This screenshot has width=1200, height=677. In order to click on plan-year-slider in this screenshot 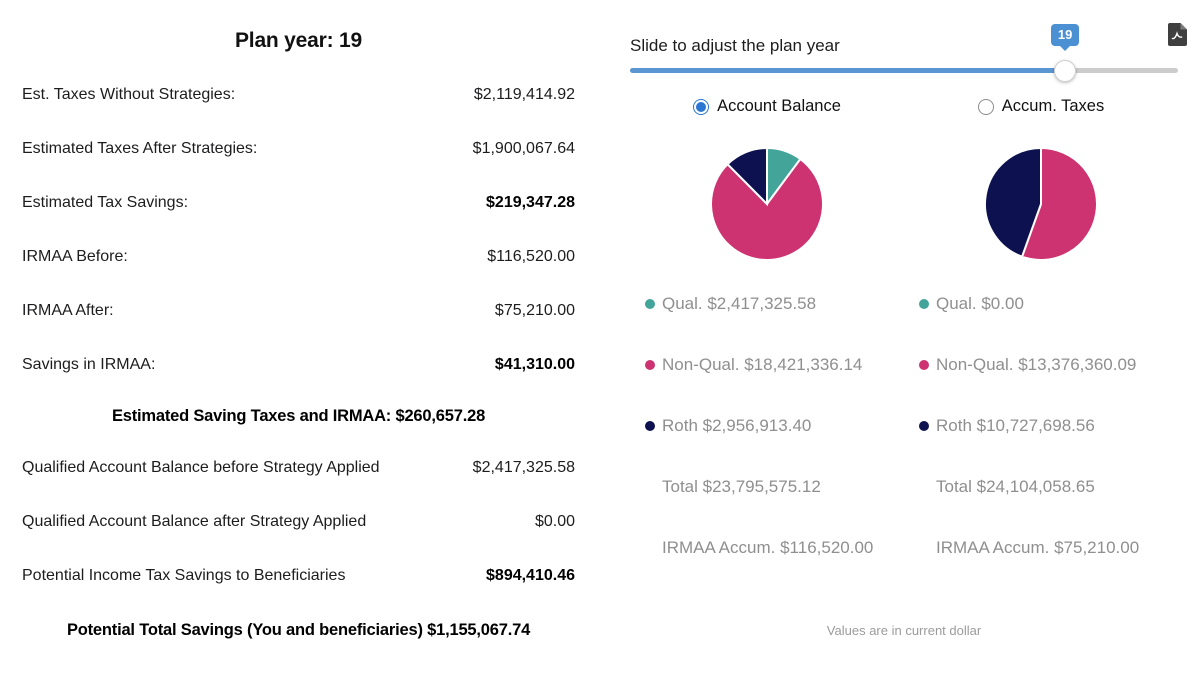, I will do `click(904, 70)`.